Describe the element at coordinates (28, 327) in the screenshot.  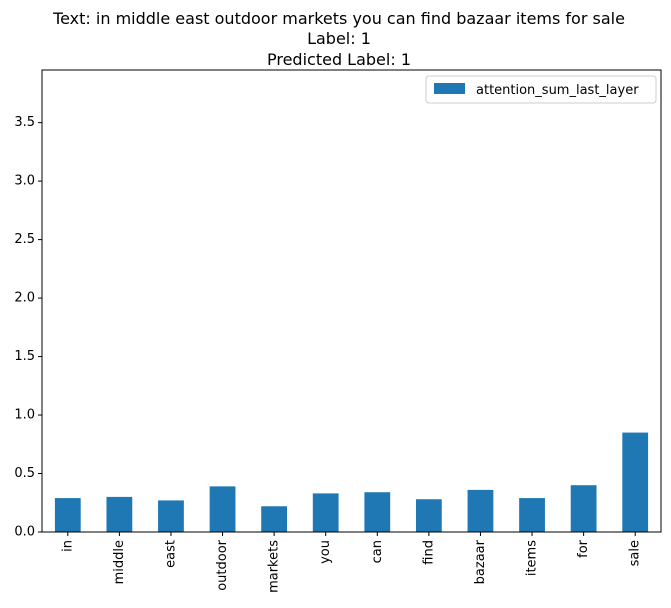
I see `y-axis: 0.0 0.5 1.0 1.5 2.0 2.5 3.0 3.5` at that location.